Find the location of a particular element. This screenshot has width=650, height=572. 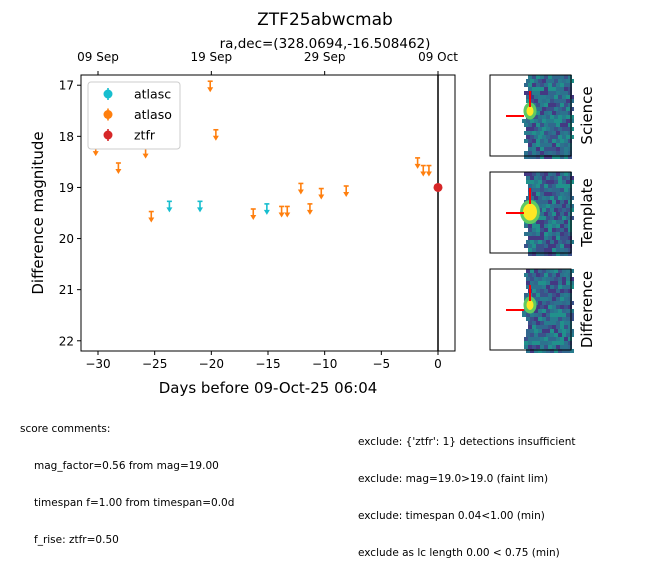

x-axis-ticks: −30 −25 −20 −15 −10 −5 0 is located at coordinates (263, 361).